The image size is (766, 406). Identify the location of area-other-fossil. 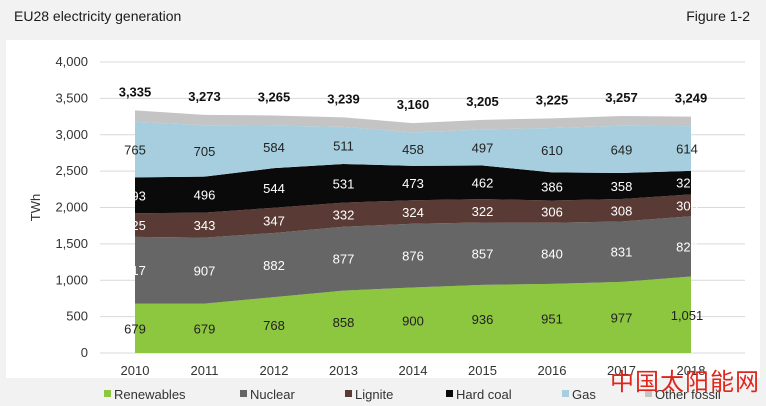
(413, 121).